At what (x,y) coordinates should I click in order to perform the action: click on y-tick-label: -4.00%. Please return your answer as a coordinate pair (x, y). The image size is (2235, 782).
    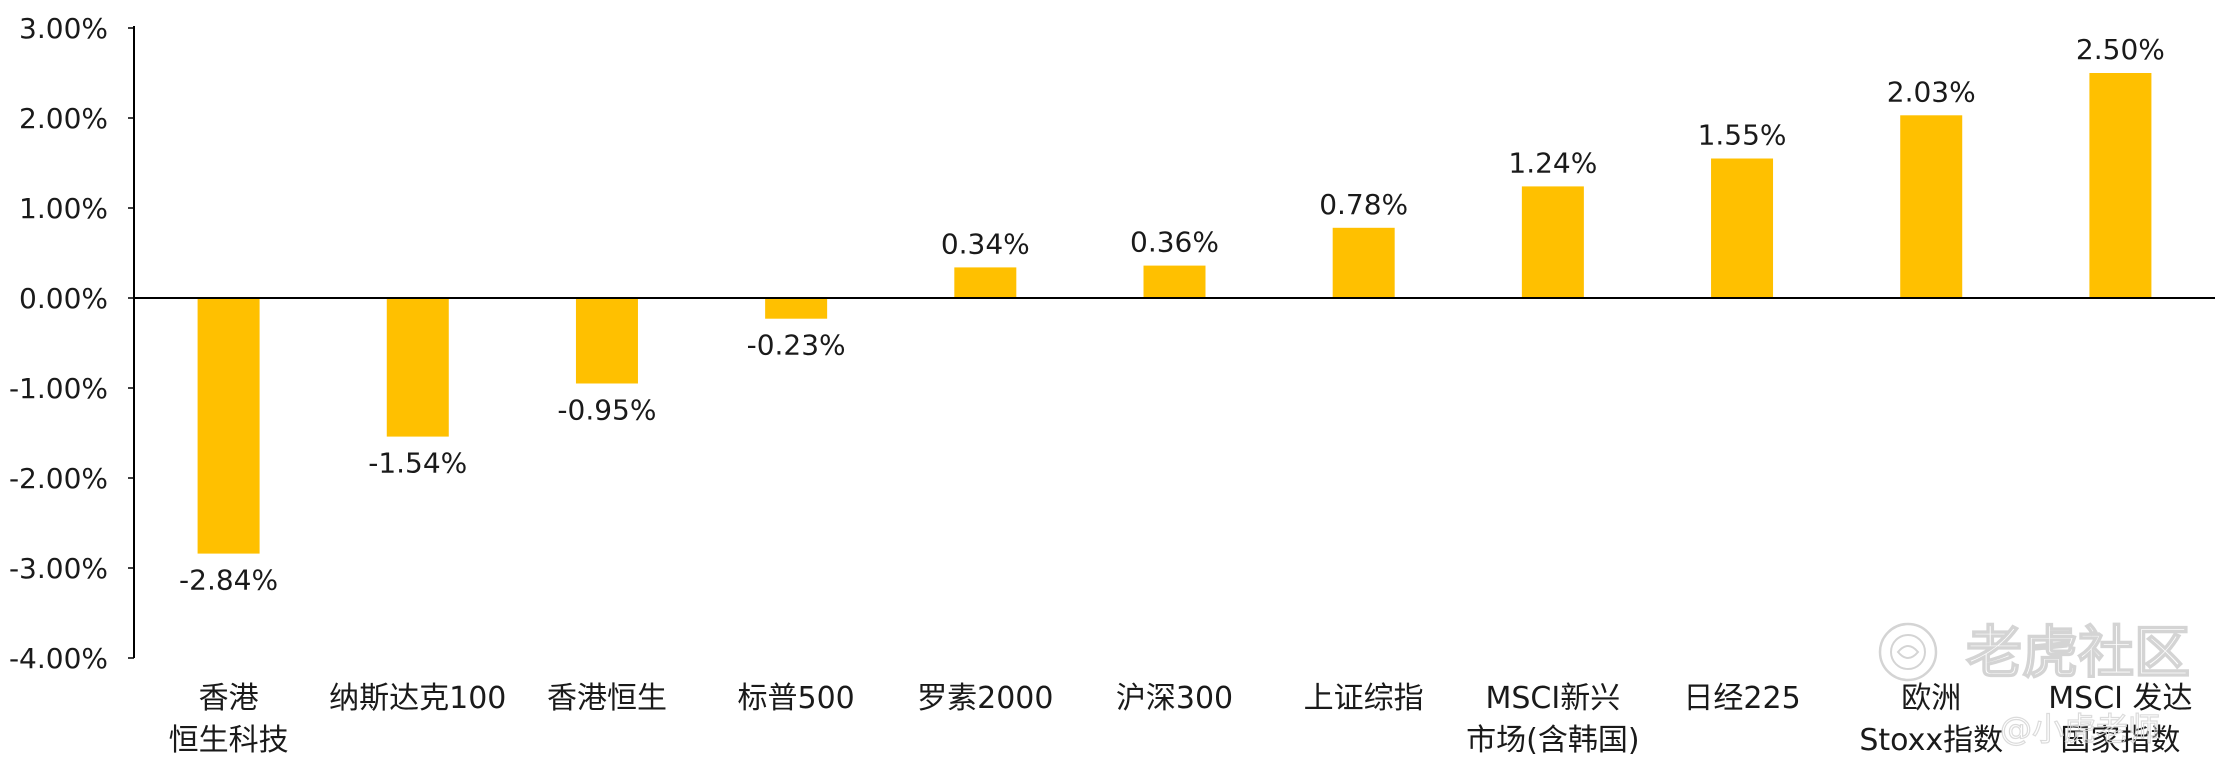
    Looking at the image, I should click on (58, 658).